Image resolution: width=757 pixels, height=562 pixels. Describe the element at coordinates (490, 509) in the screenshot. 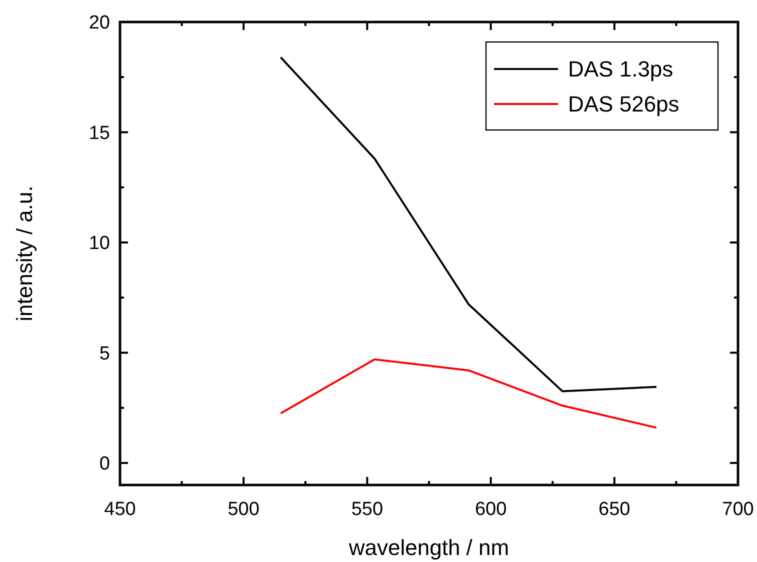

I see `x-tick-label: 600` at that location.